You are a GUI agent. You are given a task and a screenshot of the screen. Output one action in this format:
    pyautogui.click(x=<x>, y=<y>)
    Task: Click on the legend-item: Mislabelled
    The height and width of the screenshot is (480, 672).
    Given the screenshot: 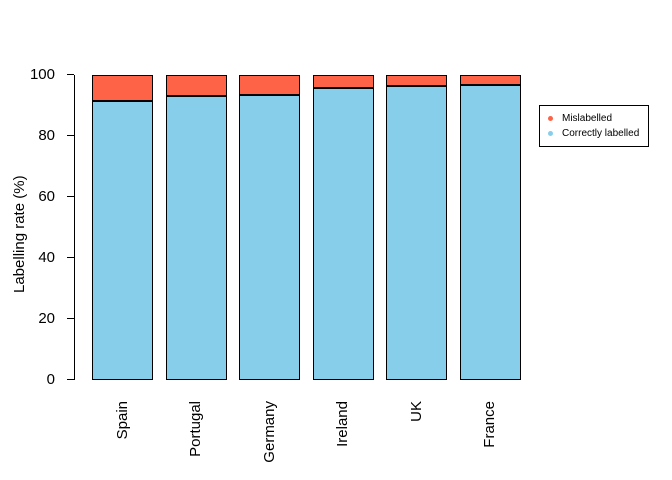 What is the action you would take?
    pyautogui.click(x=598, y=118)
    